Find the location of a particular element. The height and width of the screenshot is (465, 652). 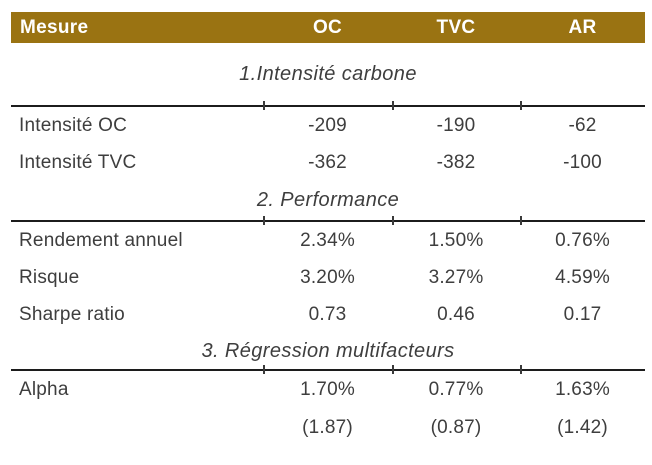

cell-oc: -209 is located at coordinates (327, 125).